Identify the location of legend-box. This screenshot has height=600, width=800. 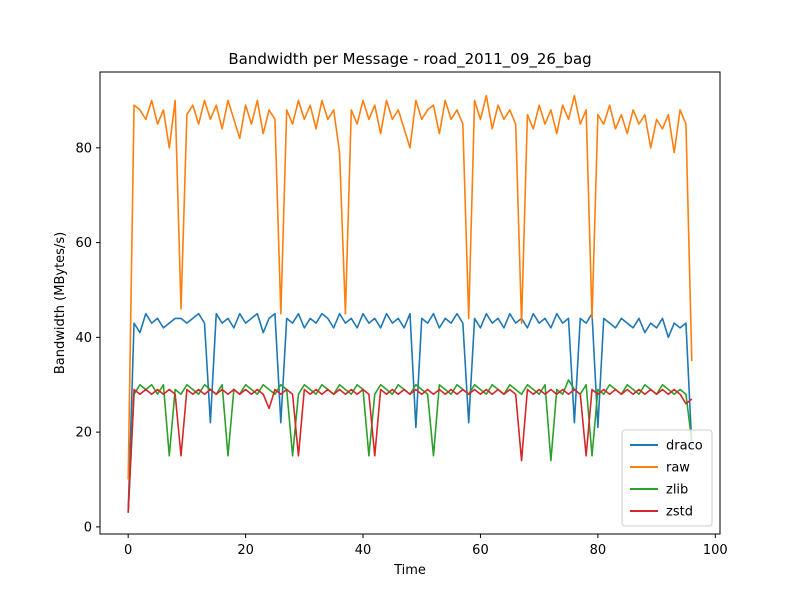
(667, 478).